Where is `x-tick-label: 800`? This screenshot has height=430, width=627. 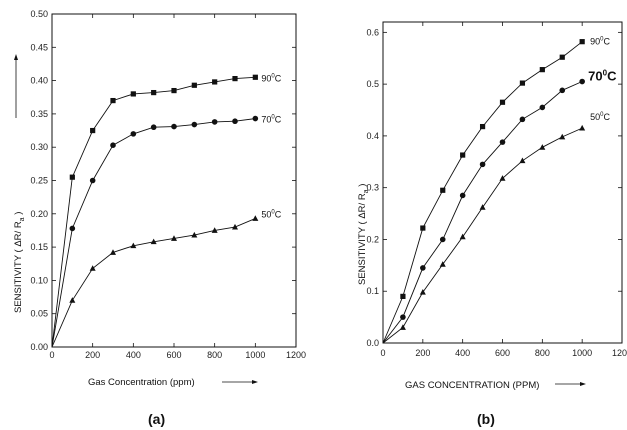
x-tick-label: 800 is located at coordinates (214, 355).